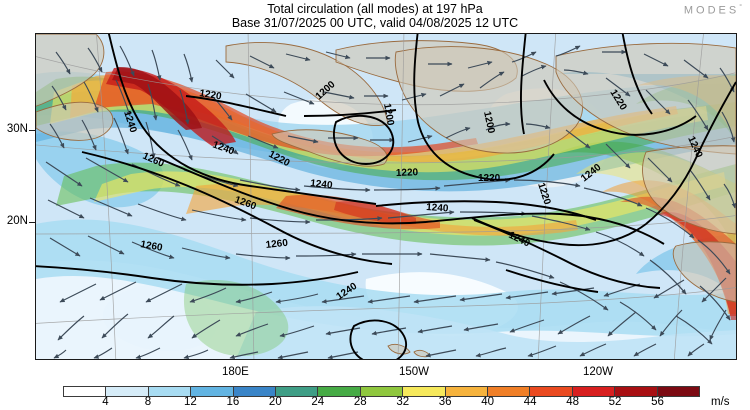  I want to click on lon-label-120w: 120W, so click(598, 372).